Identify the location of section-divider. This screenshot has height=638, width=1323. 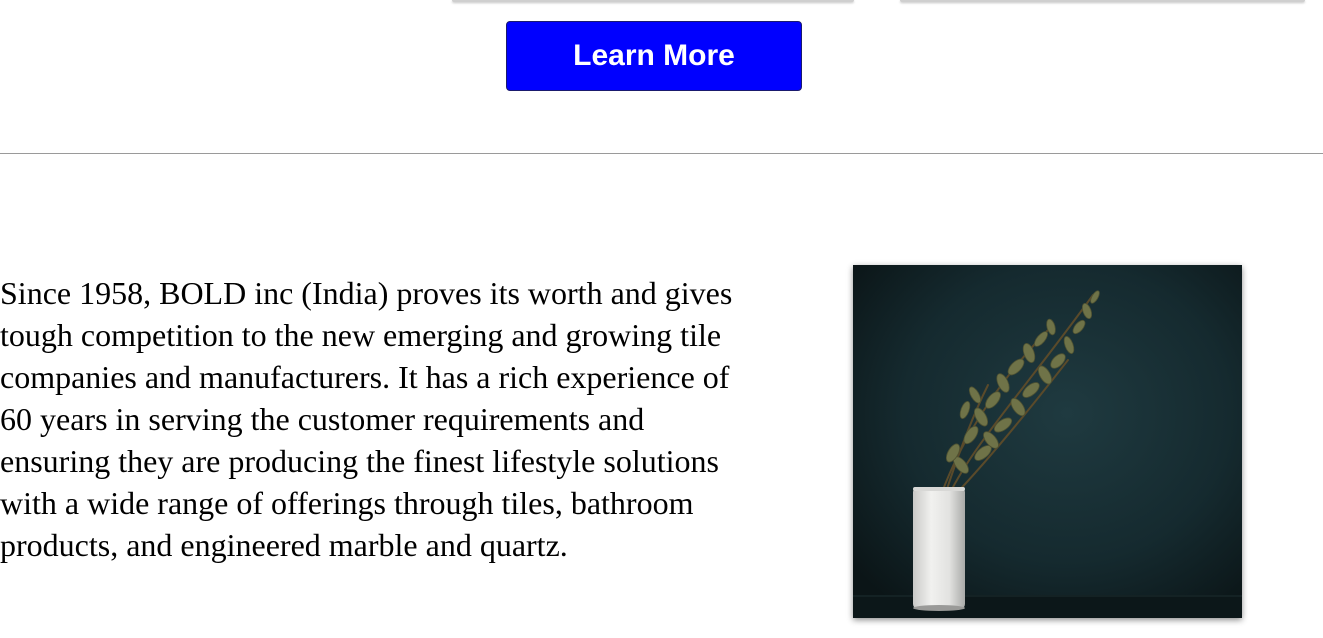
(661, 153).